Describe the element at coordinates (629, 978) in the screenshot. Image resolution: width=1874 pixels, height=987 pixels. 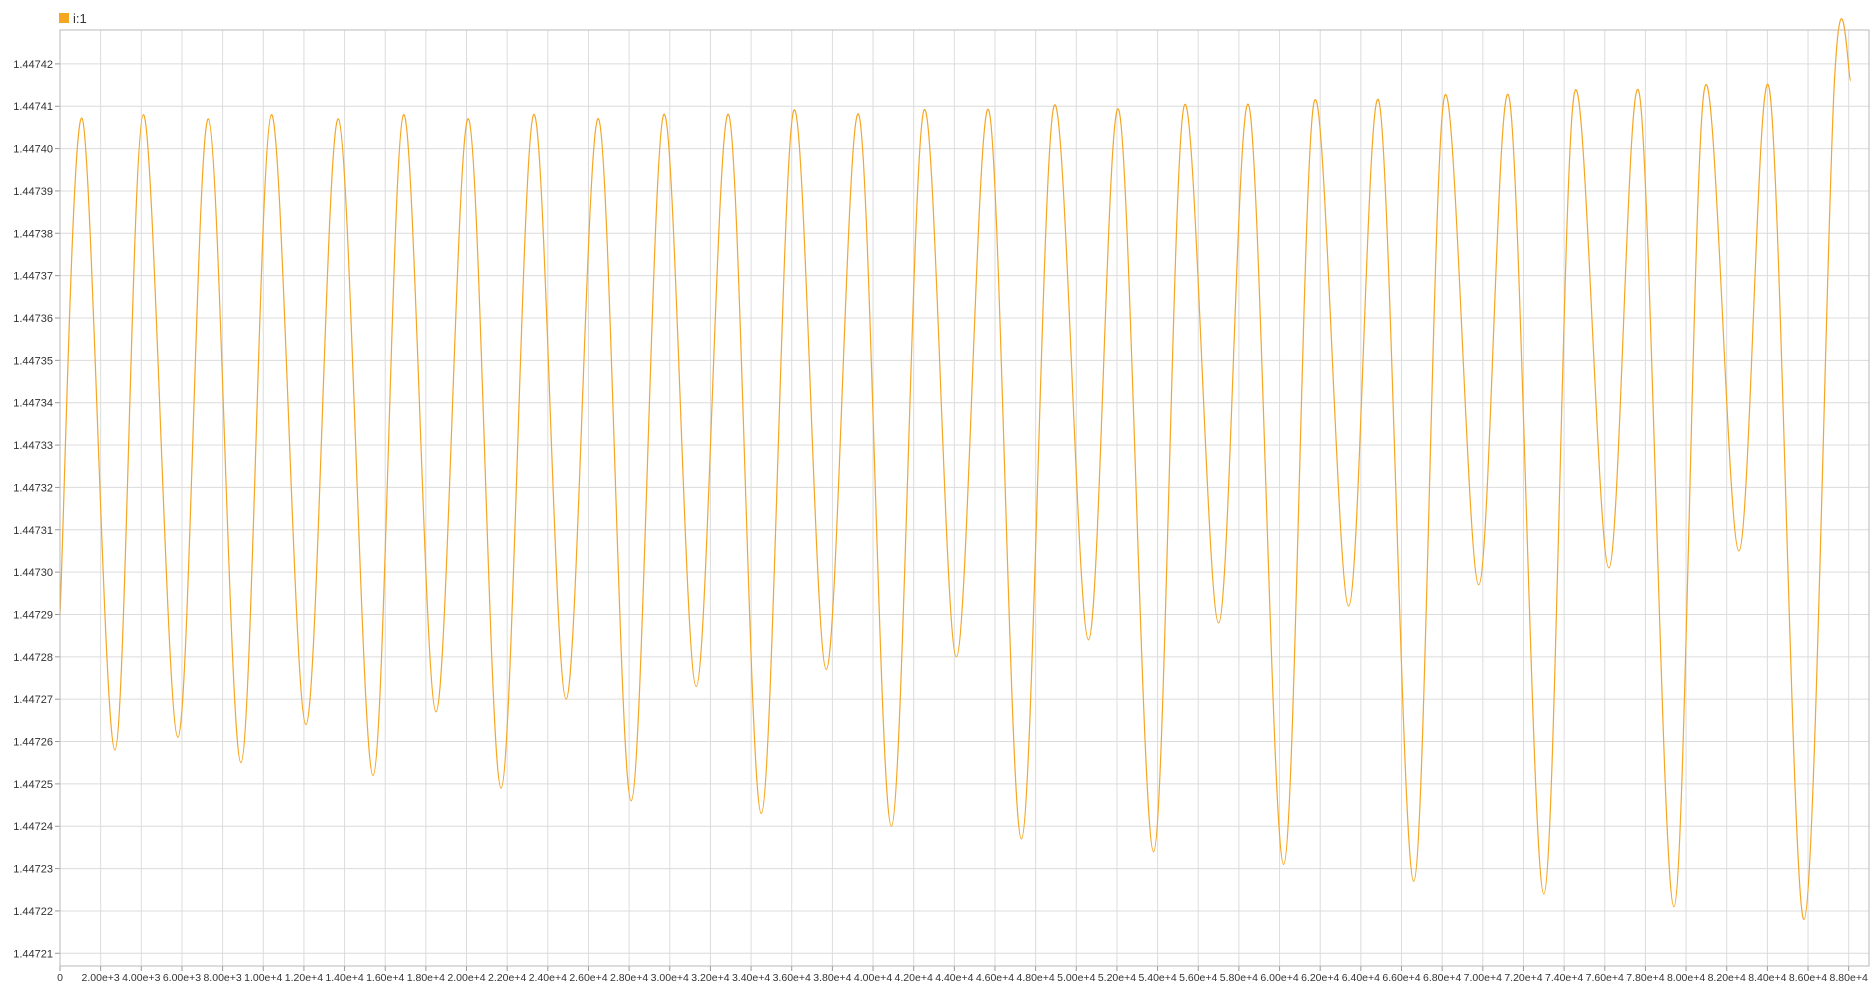
I see `x-tick-label: 2.80e+4` at that location.